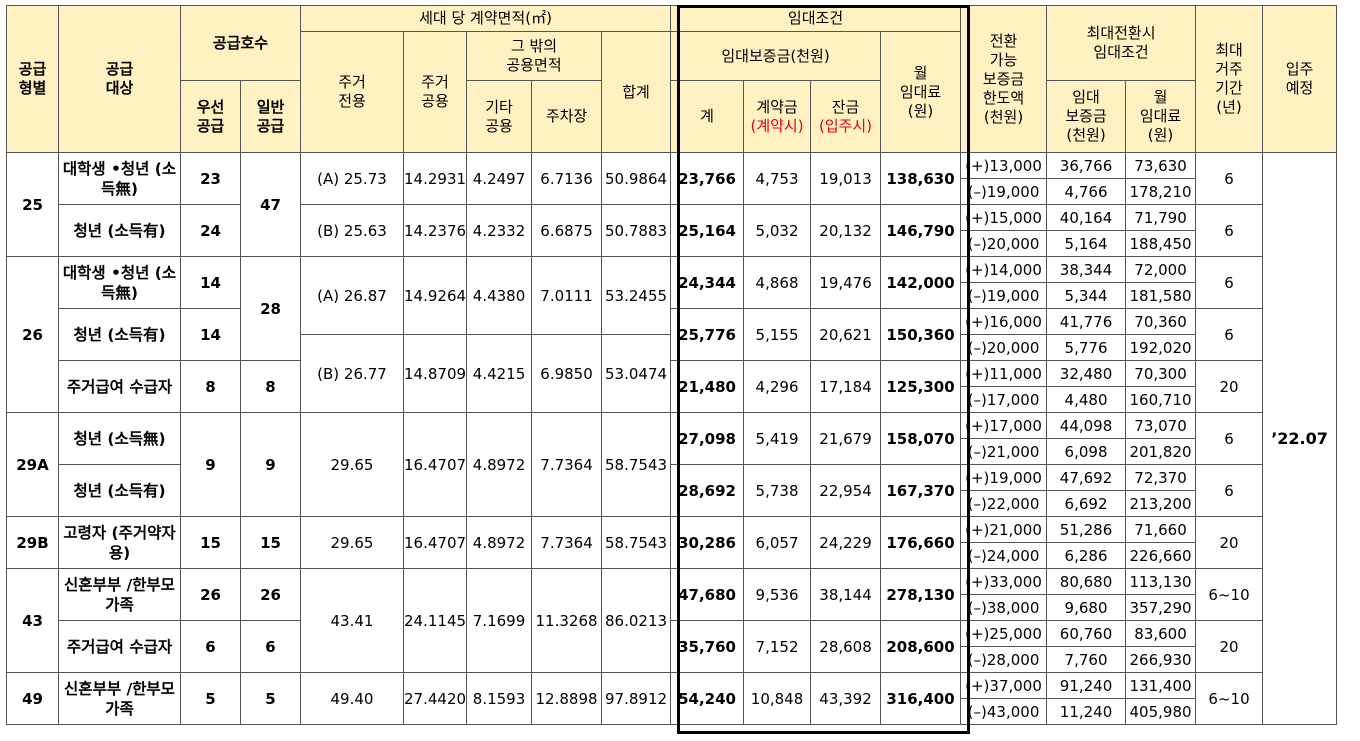  Describe the element at coordinates (777, 490) in the screenshot. I see `contract-money: 5,738` at that location.